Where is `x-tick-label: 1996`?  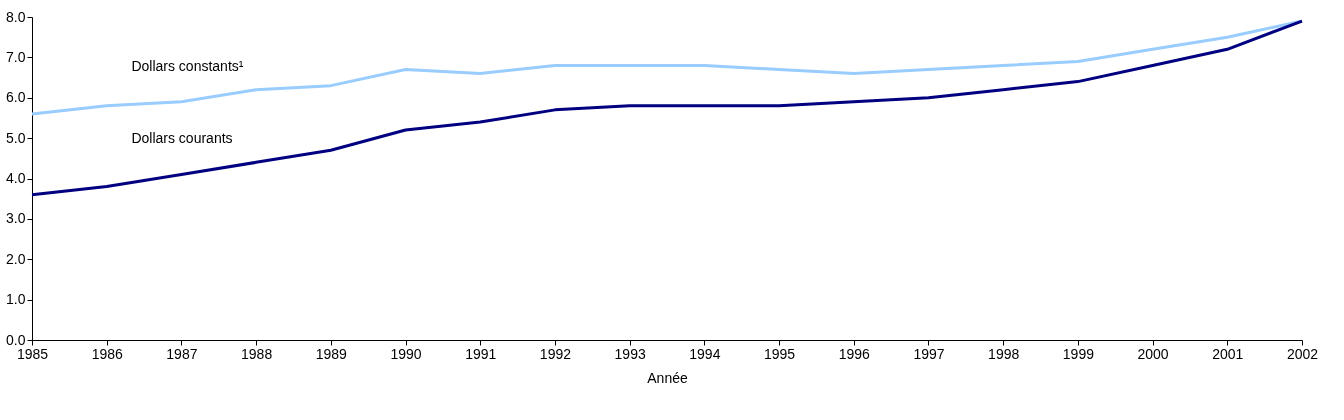
x-tick-label: 1996 is located at coordinates (854, 353).